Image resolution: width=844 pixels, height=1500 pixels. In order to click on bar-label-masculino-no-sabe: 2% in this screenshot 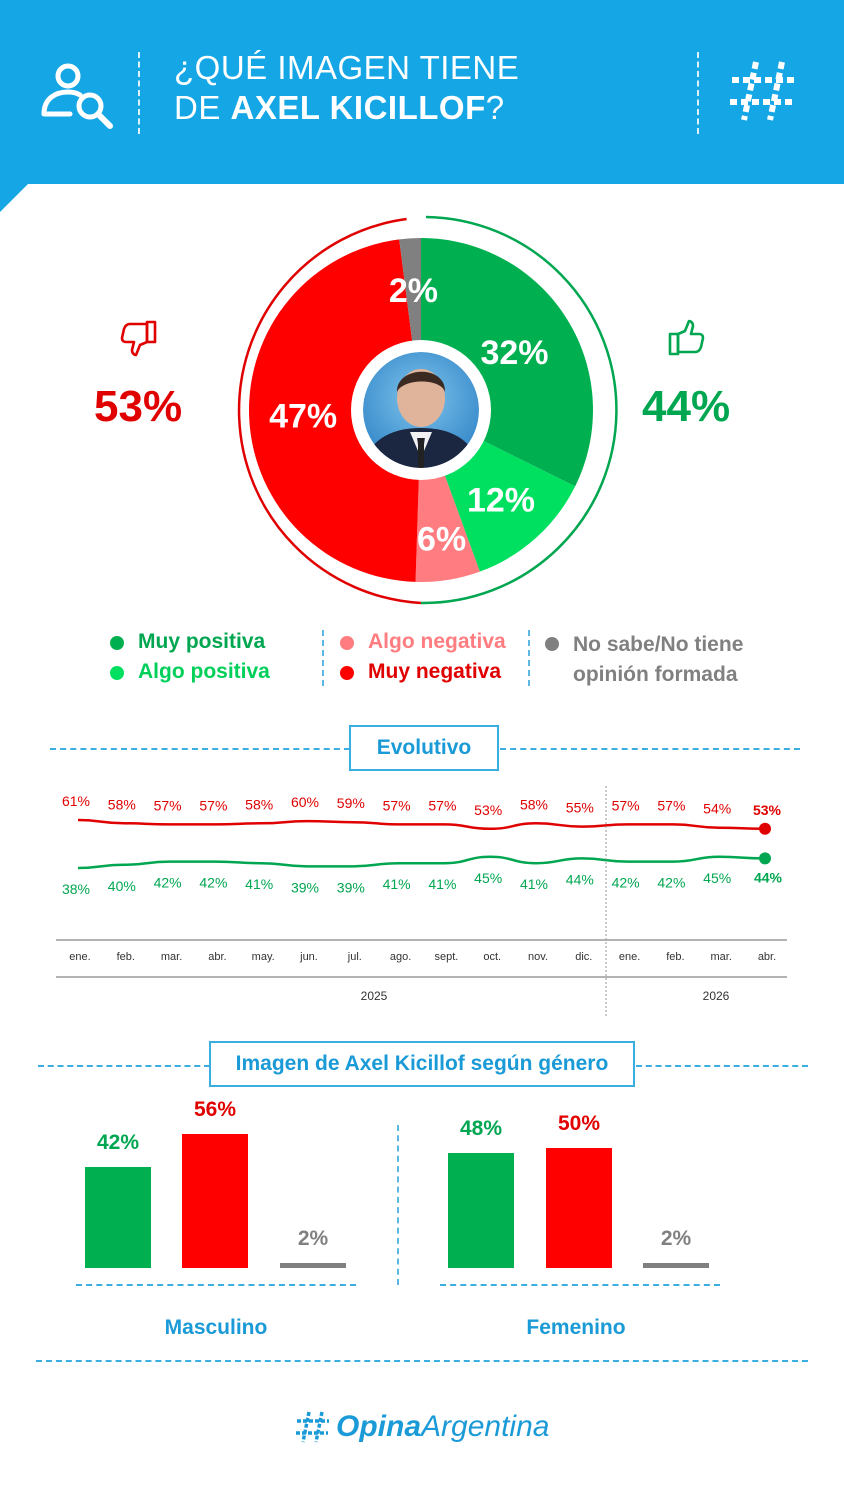, I will do `click(313, 1238)`.